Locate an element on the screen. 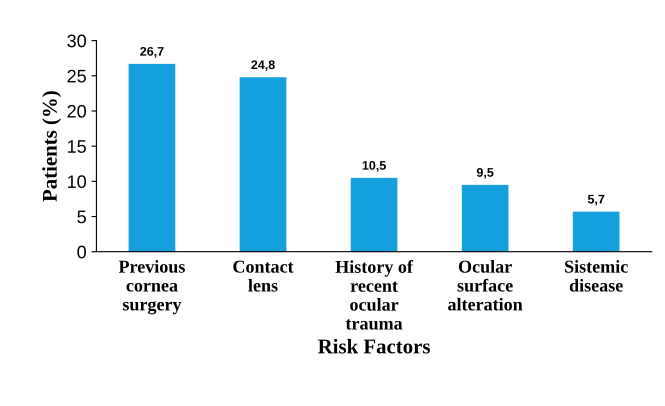  x-tick-label: Sistemic disease is located at coordinates (596, 276).